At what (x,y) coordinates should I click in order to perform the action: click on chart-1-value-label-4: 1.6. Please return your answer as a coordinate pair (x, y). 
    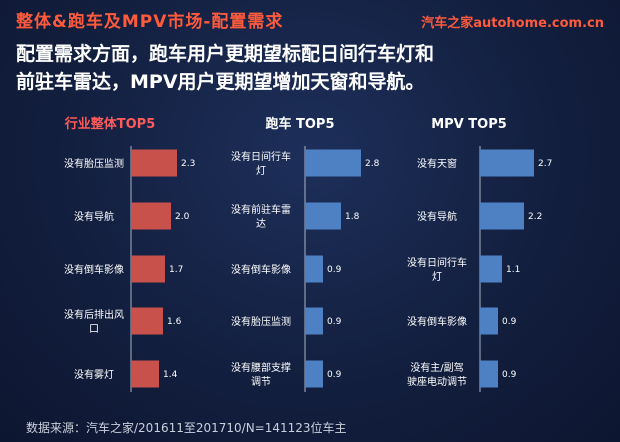
    Looking at the image, I should click on (174, 322).